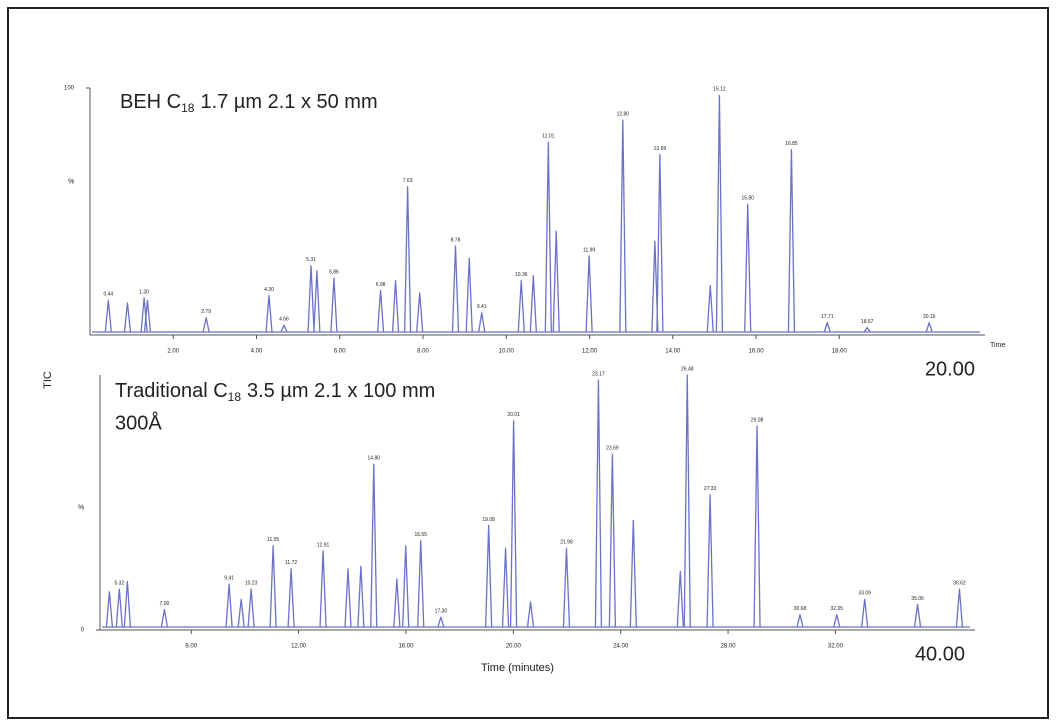  What do you see at coordinates (623, 114) in the screenshot?
I see `peak-label: 12.80` at bounding box center [623, 114].